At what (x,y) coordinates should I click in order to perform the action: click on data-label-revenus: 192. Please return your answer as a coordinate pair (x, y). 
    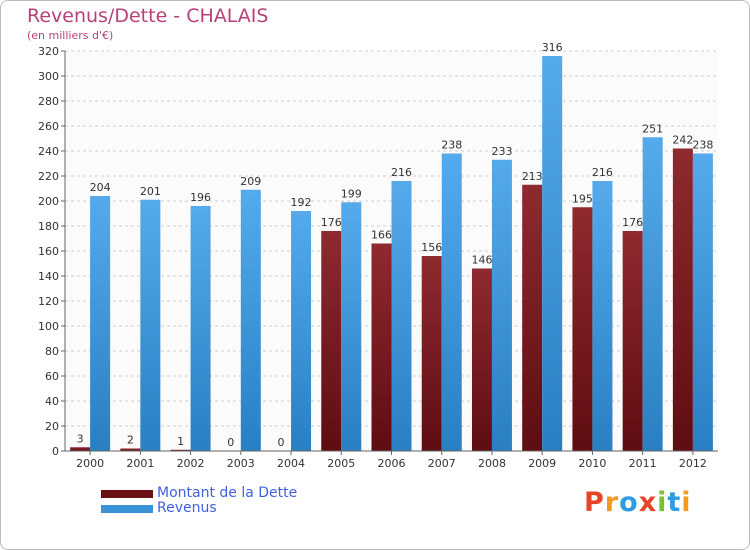
    Looking at the image, I should click on (301, 202).